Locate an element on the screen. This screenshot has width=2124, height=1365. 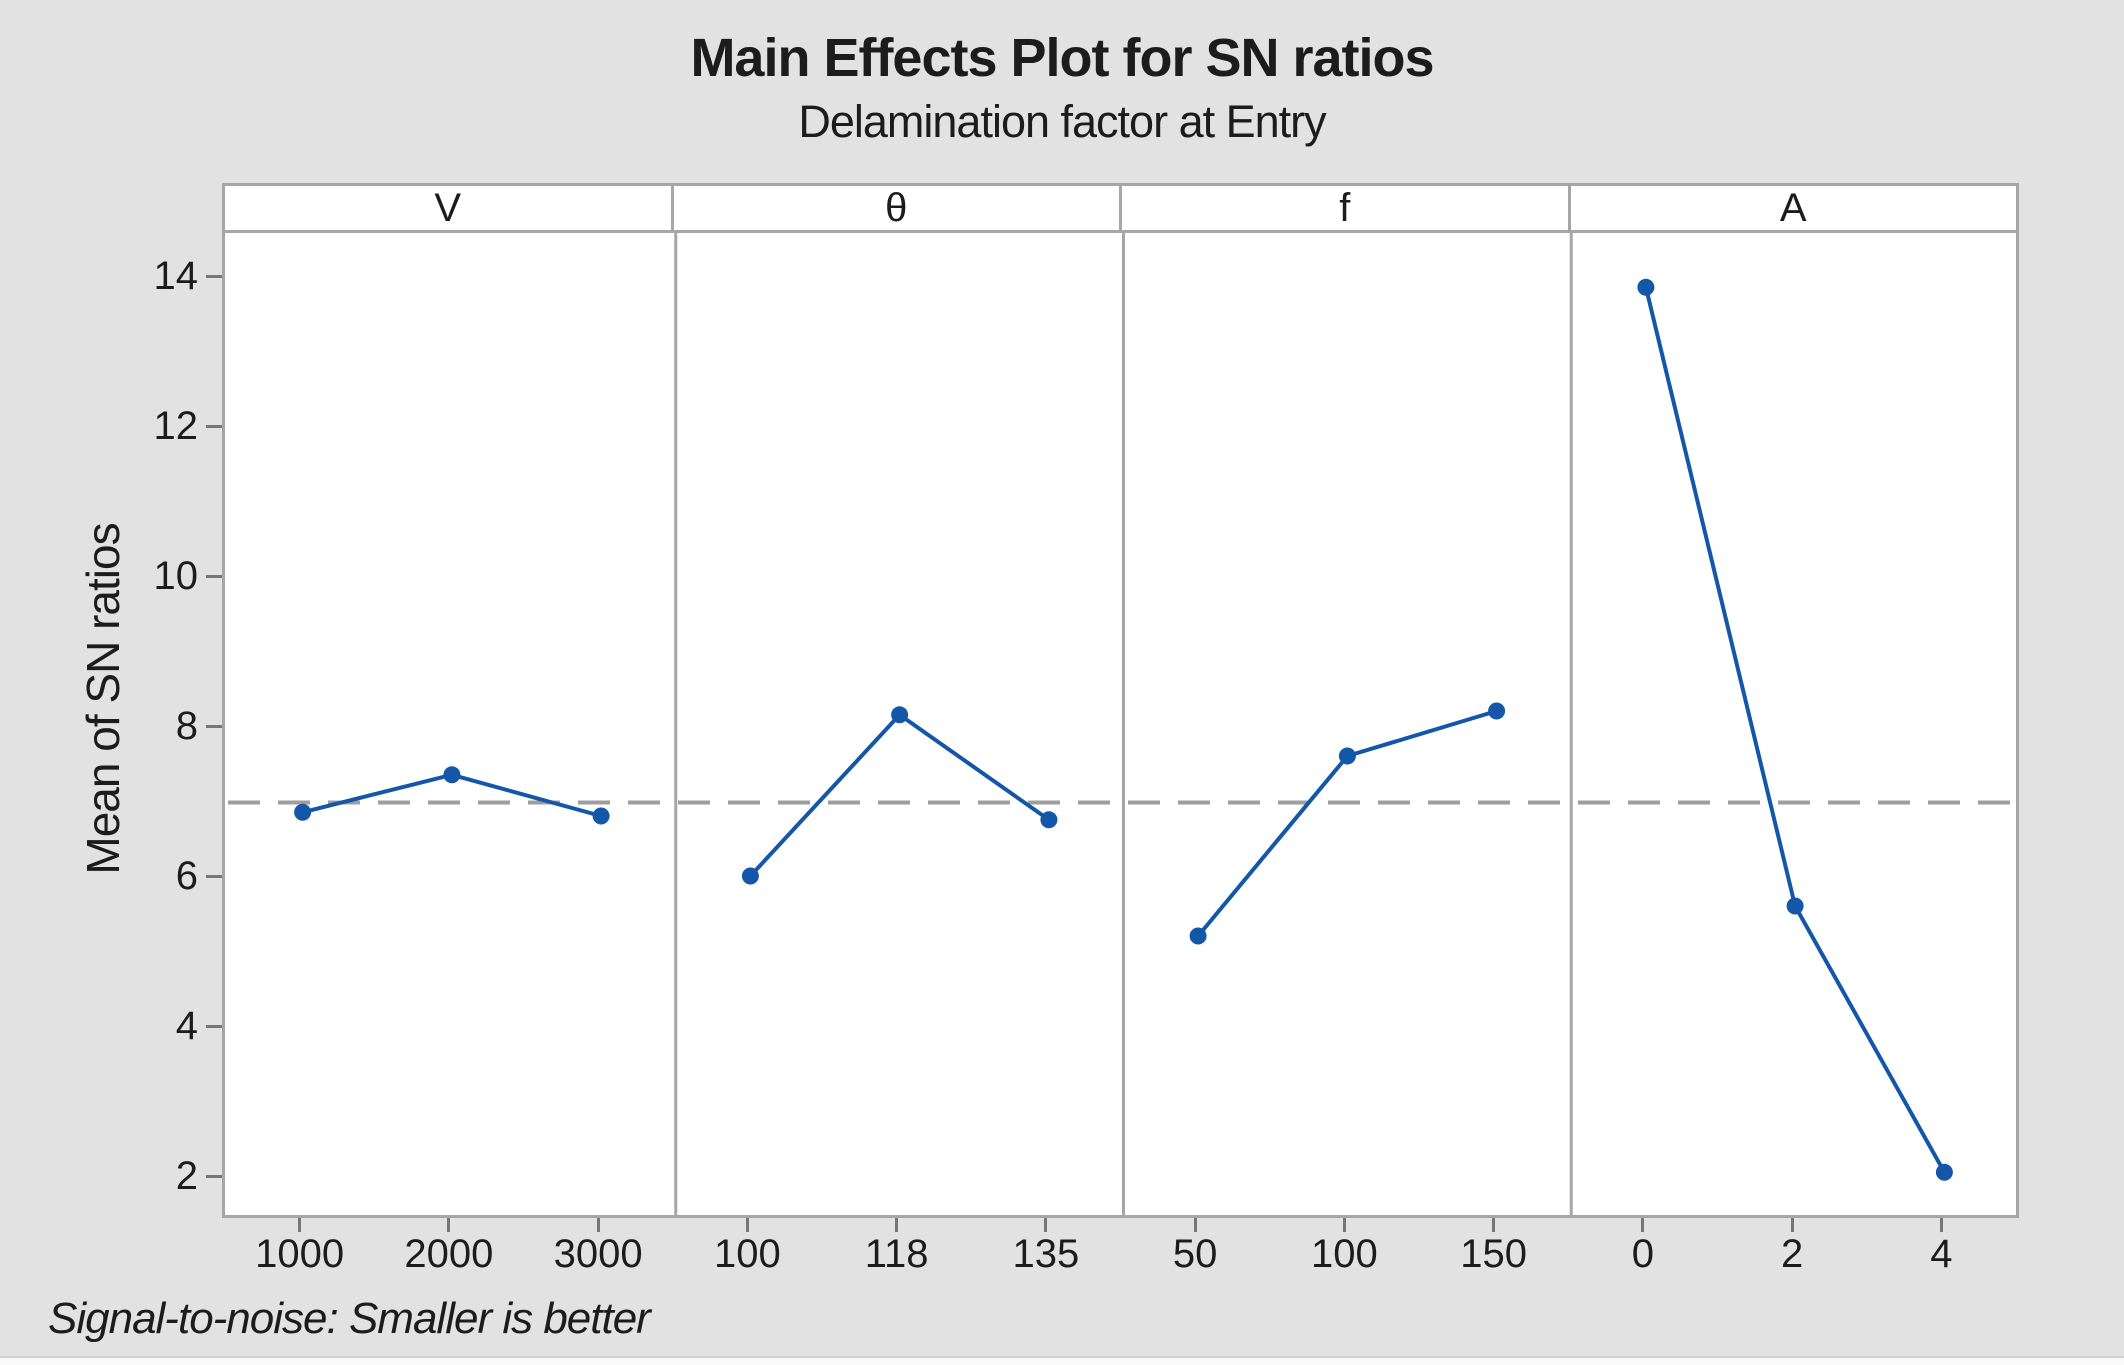
chart-title: Main Effects Plot for SN ratios is located at coordinates (1062, 58).